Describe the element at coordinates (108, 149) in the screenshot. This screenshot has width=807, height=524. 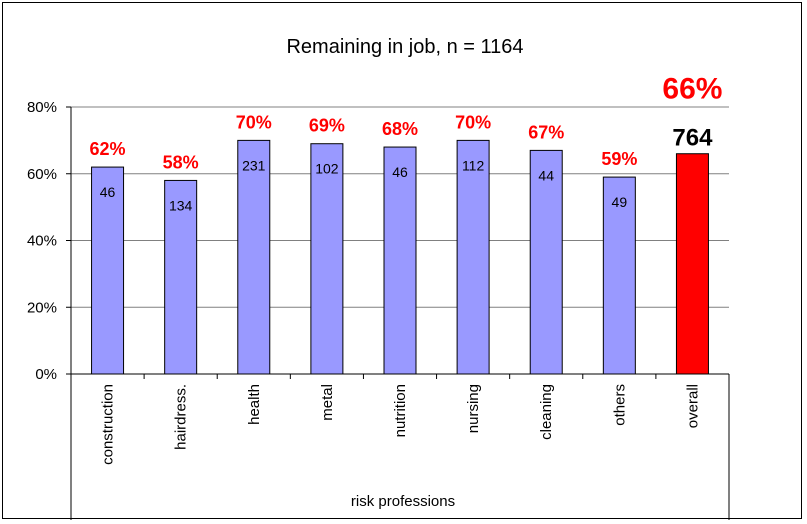
I see `percent-label: 62%` at that location.